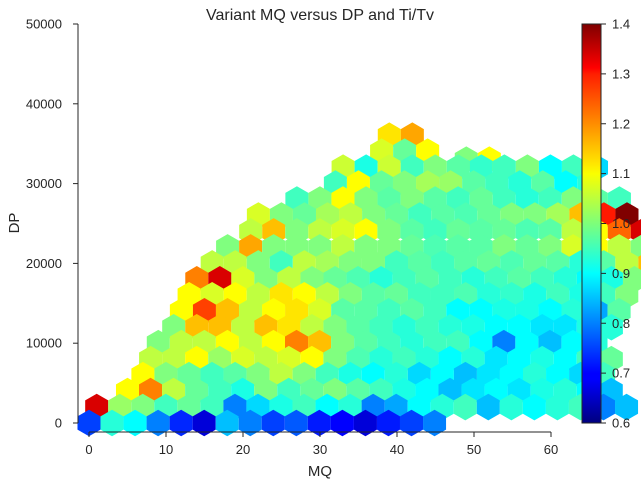 This screenshot has width=641, height=486. Describe the element at coordinates (44, 263) in the screenshot. I see `y-tick-label: 20000` at that location.